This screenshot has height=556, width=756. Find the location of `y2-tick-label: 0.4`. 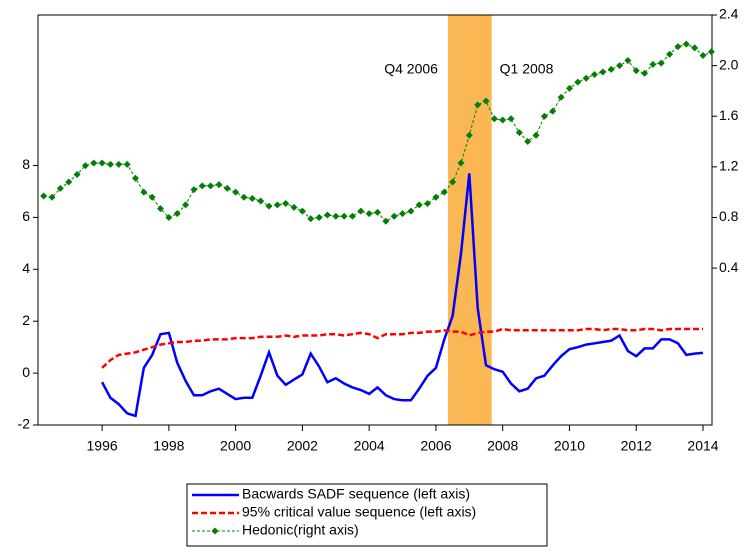

y2-tick-label: 0.4 is located at coordinates (729, 267).